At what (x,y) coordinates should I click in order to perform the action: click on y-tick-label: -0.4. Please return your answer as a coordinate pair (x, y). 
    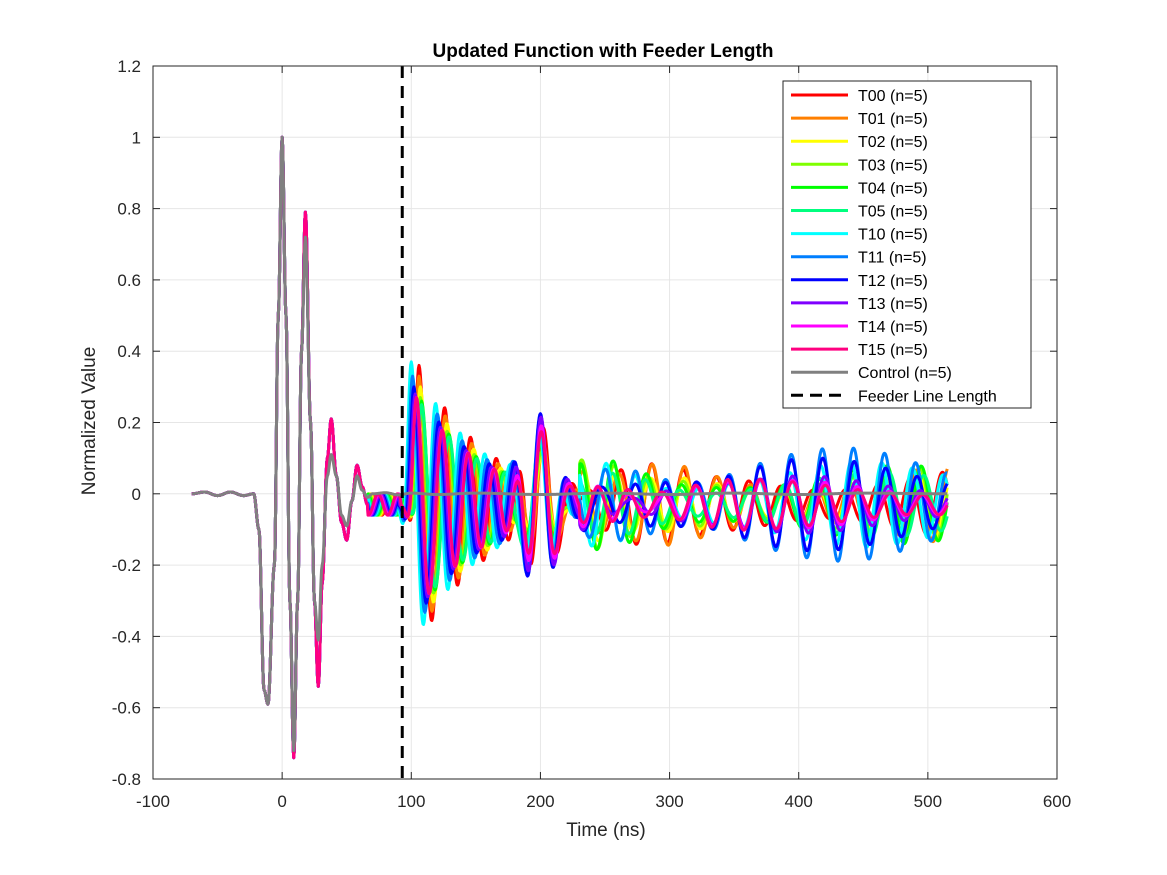
    Looking at the image, I should click on (126, 636).